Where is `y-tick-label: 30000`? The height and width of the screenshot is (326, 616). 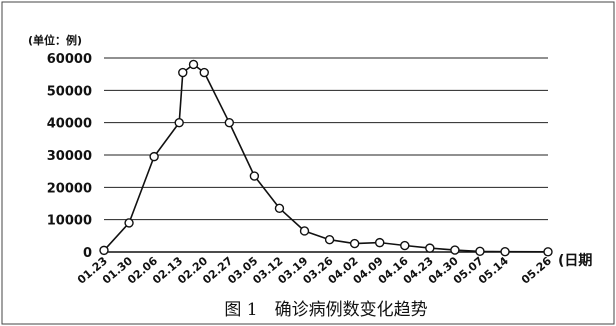 y-tick-label: 30000 is located at coordinates (69, 156).